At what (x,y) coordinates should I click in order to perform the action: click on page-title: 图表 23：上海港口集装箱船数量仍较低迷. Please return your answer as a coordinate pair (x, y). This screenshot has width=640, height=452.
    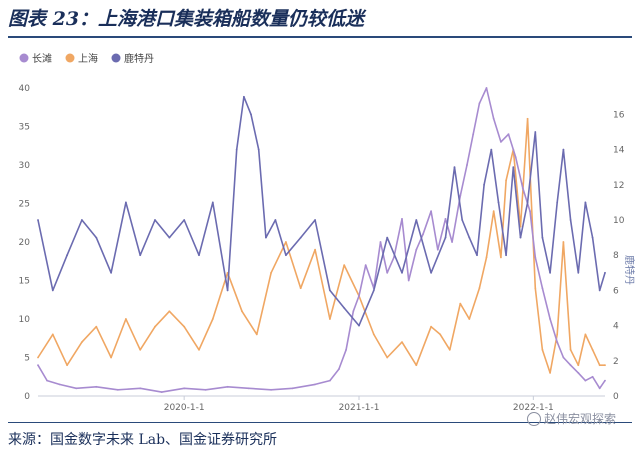
    Looking at the image, I should click on (186, 19).